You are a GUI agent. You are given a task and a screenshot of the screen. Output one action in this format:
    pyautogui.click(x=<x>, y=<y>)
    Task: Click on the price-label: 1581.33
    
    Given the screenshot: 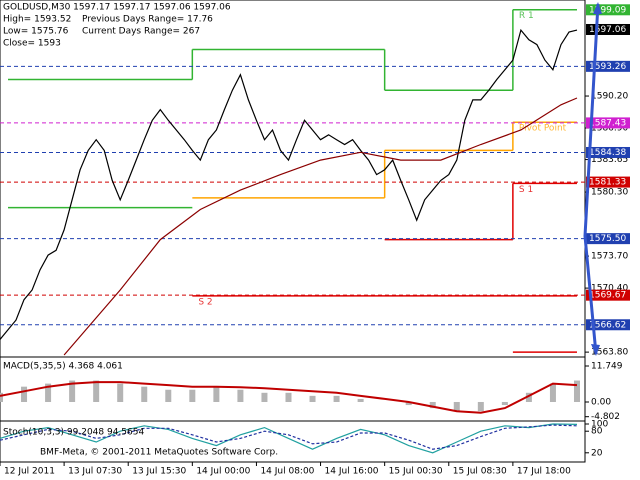 What is the action you would take?
    pyautogui.click(x=607, y=183)
    